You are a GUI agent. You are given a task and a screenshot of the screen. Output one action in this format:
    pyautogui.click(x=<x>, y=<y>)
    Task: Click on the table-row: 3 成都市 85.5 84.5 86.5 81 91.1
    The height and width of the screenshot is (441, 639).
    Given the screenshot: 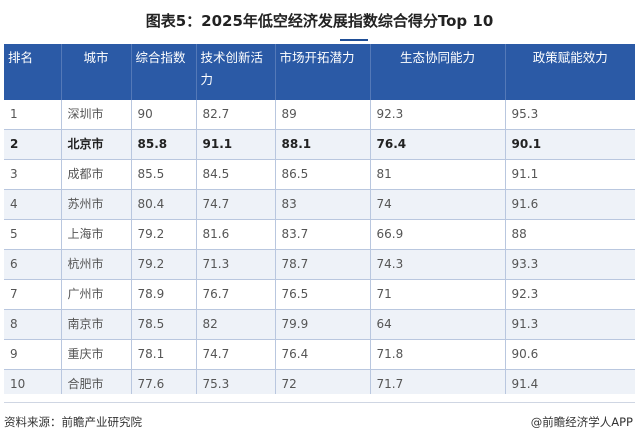 What is the action you would take?
    pyautogui.click(x=319, y=174)
    